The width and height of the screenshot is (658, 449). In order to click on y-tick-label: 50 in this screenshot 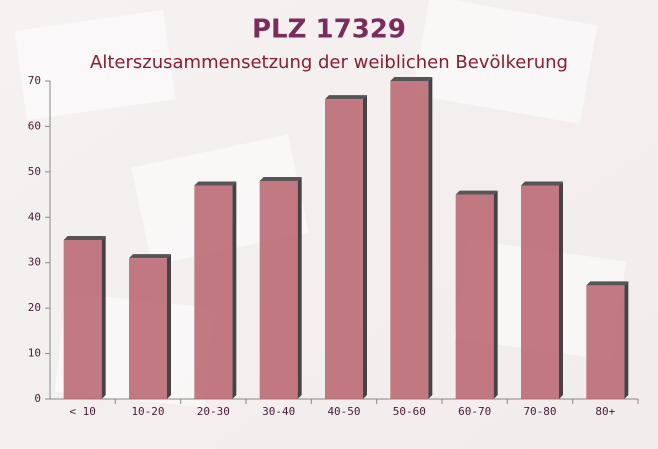, I will do `click(34, 171)`.